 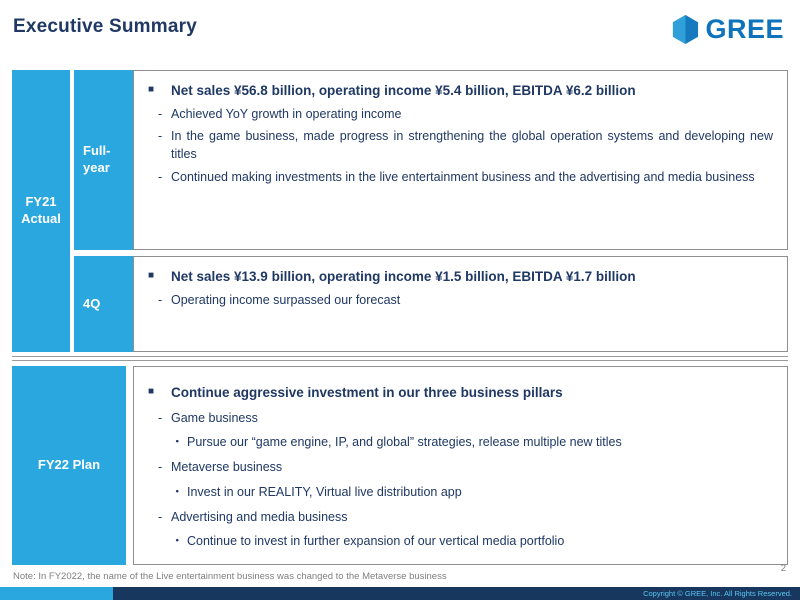 What do you see at coordinates (41, 202) in the screenshot?
I see `fy21-actual-label-line1: FY21` at bounding box center [41, 202].